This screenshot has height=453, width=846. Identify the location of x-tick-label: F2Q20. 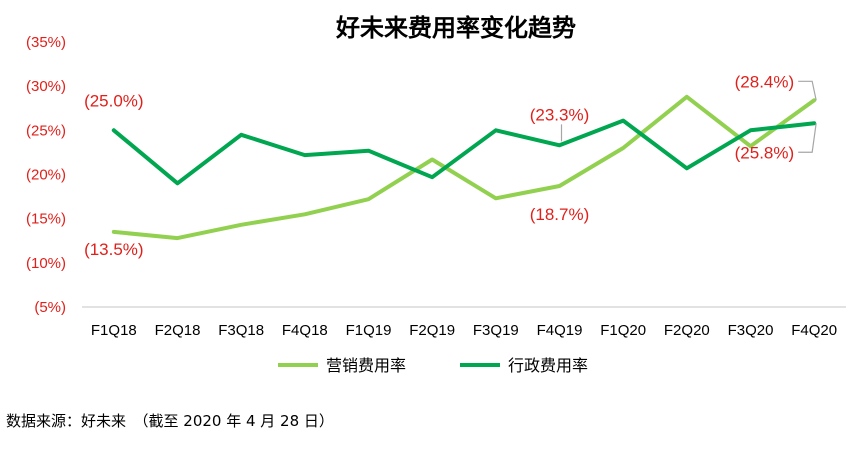
(687, 330).